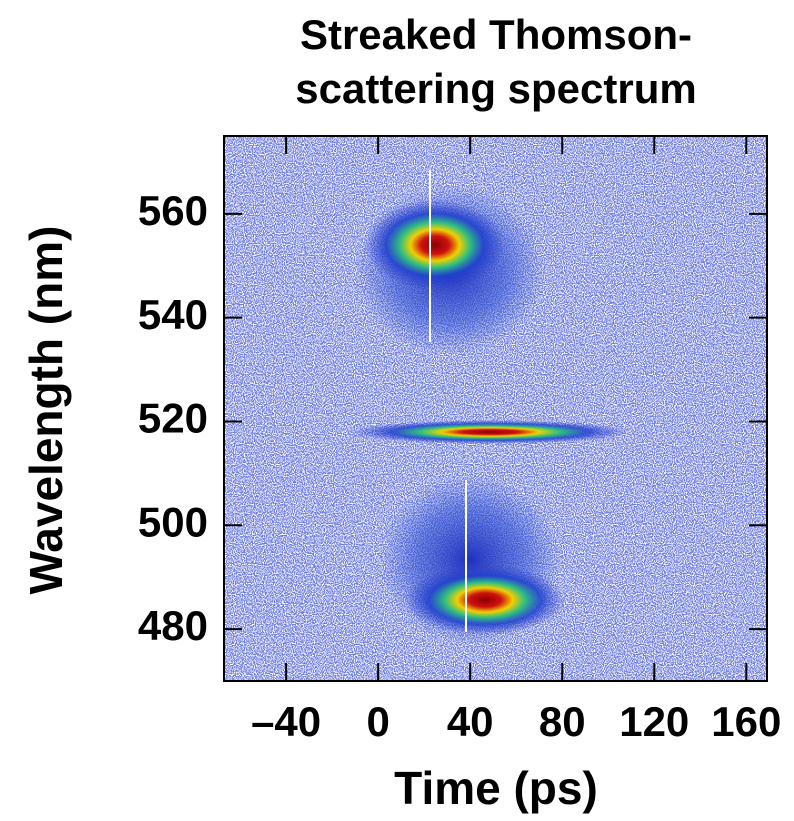 The width and height of the screenshot is (794, 821). I want to click on y-tick-label: 480, so click(173, 625).